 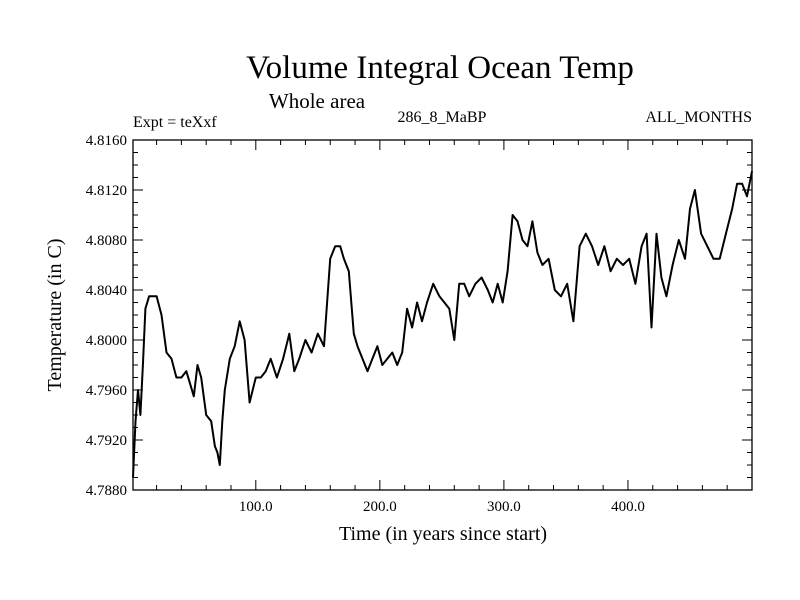 I want to click on y-tick-label: 4.7920, so click(x=106, y=441).